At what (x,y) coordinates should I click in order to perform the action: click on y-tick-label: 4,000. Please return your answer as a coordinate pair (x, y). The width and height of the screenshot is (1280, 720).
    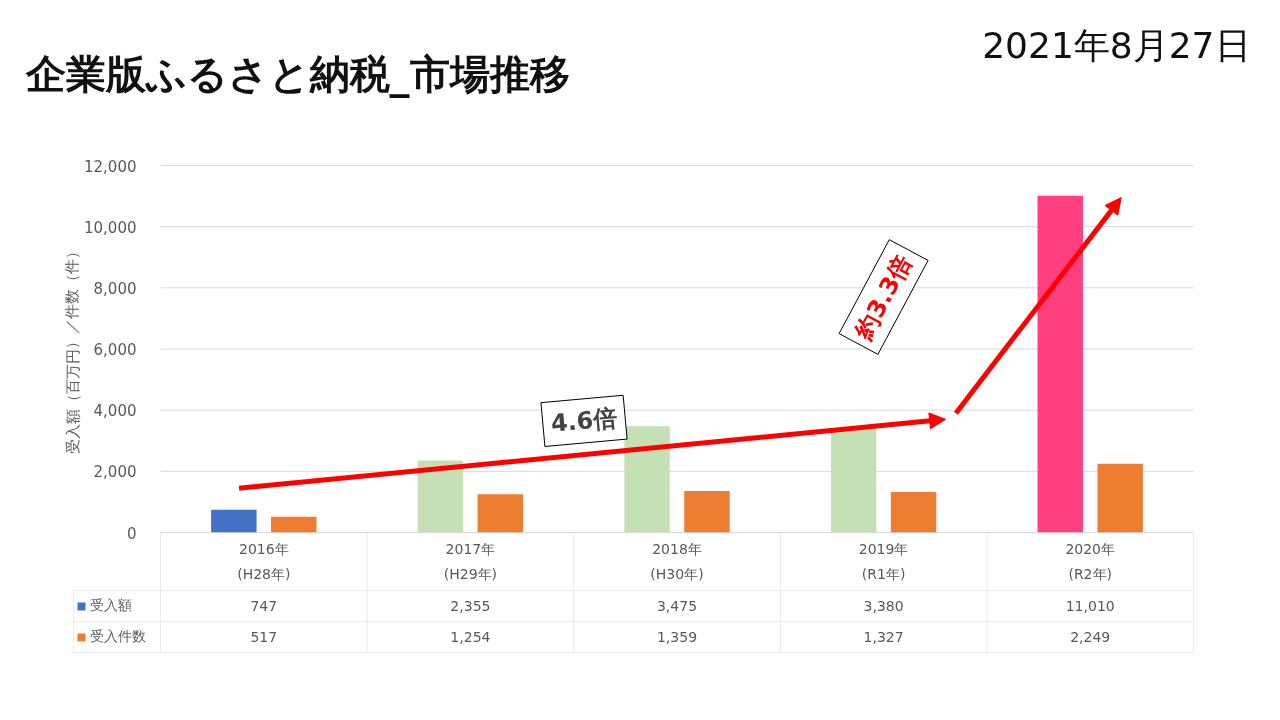
    Looking at the image, I should click on (115, 411).